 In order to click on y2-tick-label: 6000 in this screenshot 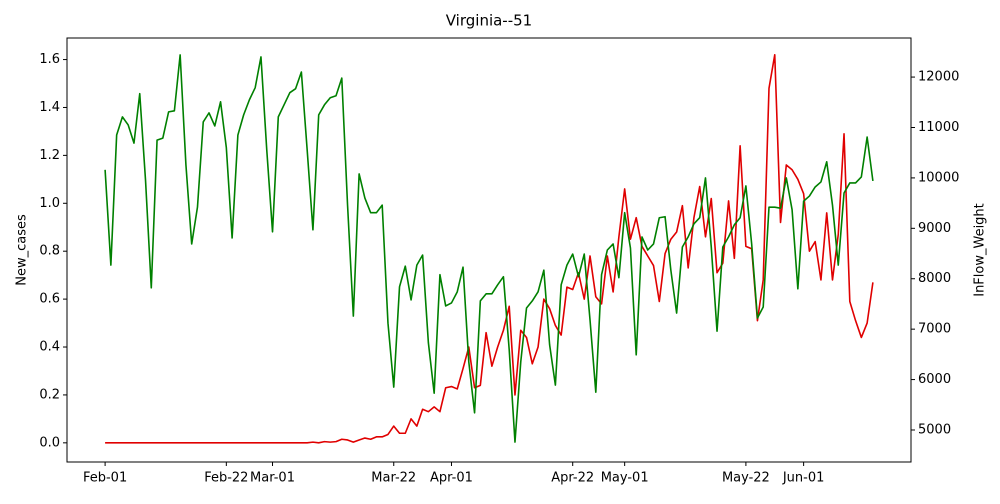, I will do `click(934, 379)`.